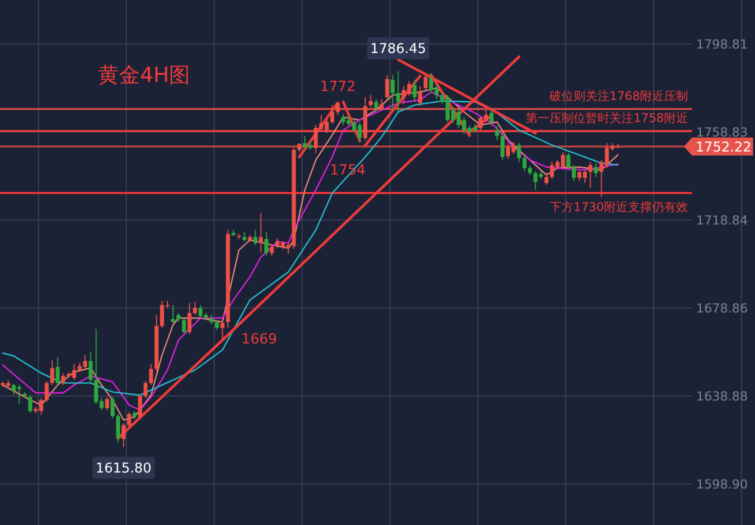 Image resolution: width=755 pixels, height=525 pixels. Describe the element at coordinates (722, 220) in the screenshot. I see `y-tick-label: 1718.84` at that location.